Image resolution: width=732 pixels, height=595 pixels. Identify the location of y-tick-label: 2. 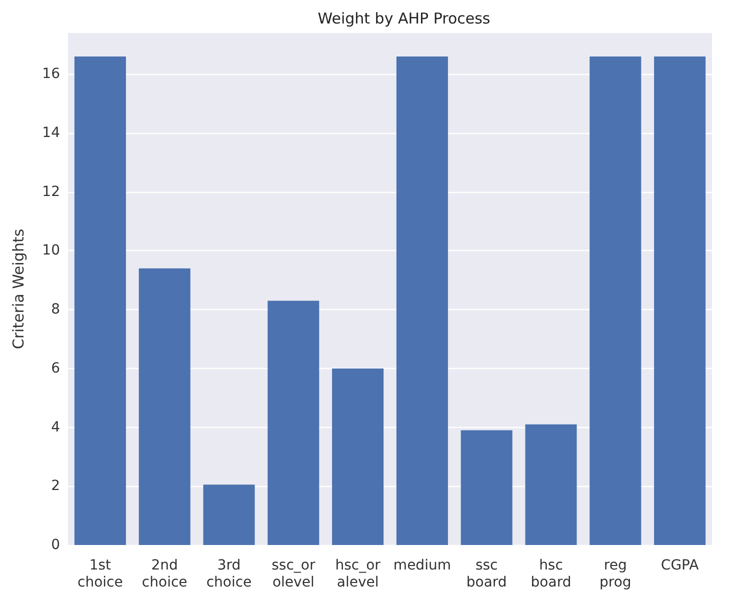
(55, 486).